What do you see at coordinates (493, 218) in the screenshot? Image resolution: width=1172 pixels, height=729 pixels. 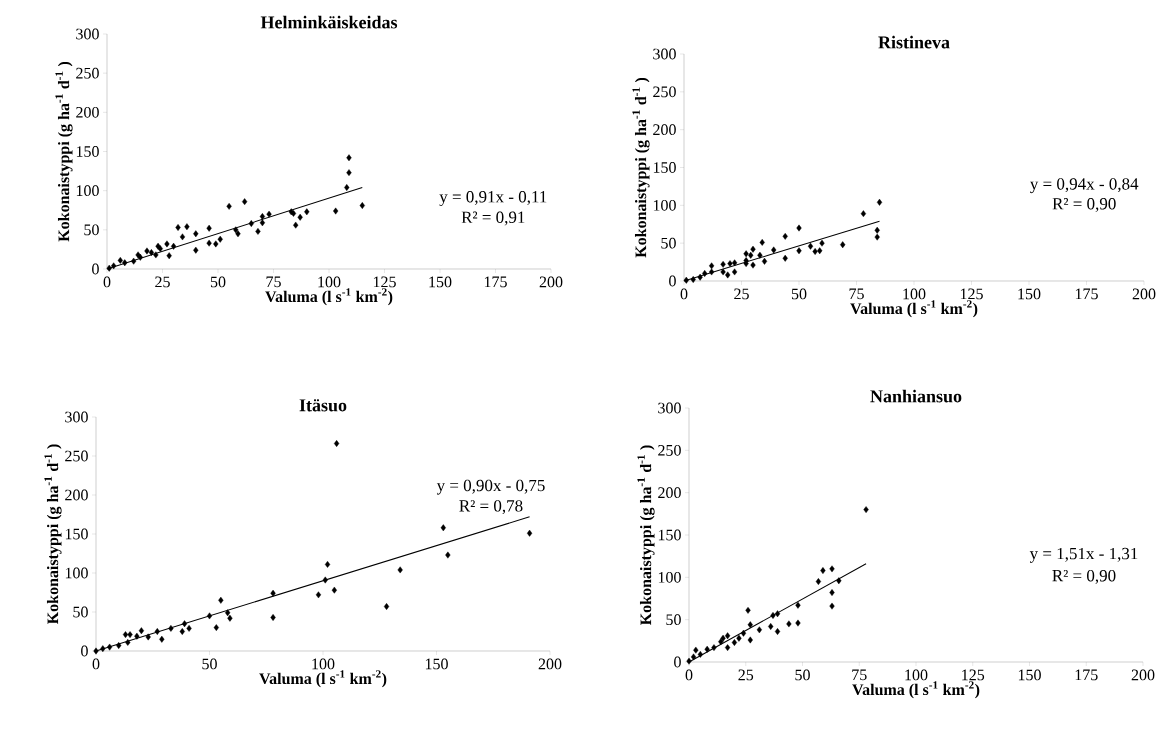 I see `annotation: R² = 0,91` at bounding box center [493, 218].